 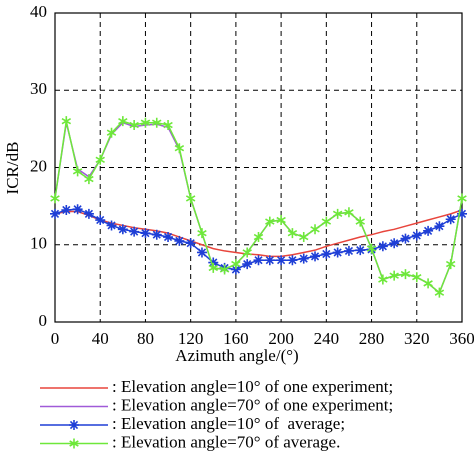 What do you see at coordinates (12, 168) in the screenshot?
I see `y-axis-title: ICR/dB` at bounding box center [12, 168].